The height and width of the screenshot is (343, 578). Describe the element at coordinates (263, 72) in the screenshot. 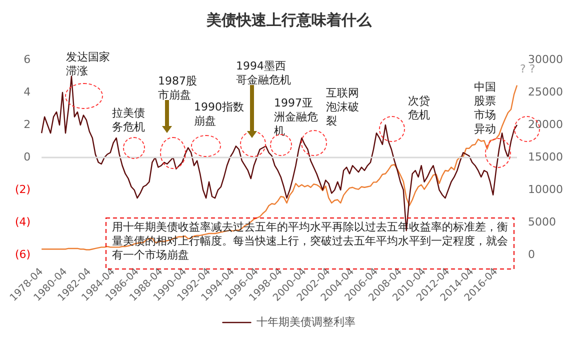

I see `annotation: 1994墨西哥金融危机` at that location.